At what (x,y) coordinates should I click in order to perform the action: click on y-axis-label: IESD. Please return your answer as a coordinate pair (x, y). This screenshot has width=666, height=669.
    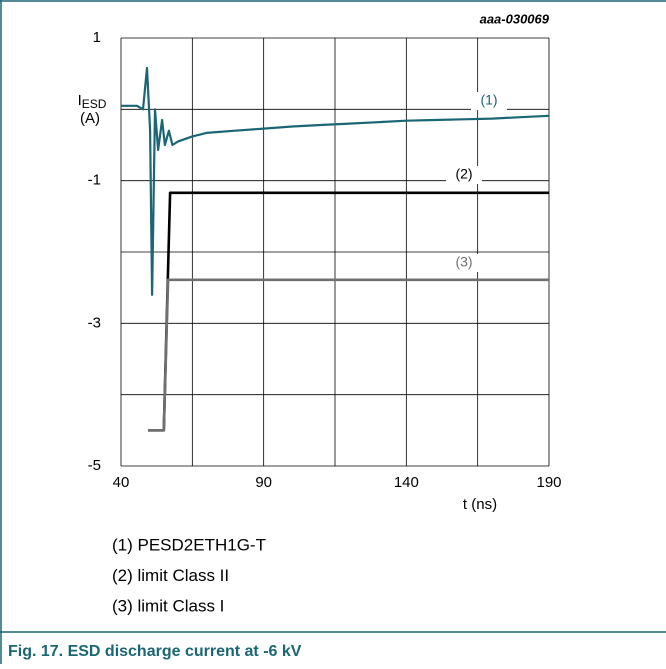
    Looking at the image, I should click on (92, 101).